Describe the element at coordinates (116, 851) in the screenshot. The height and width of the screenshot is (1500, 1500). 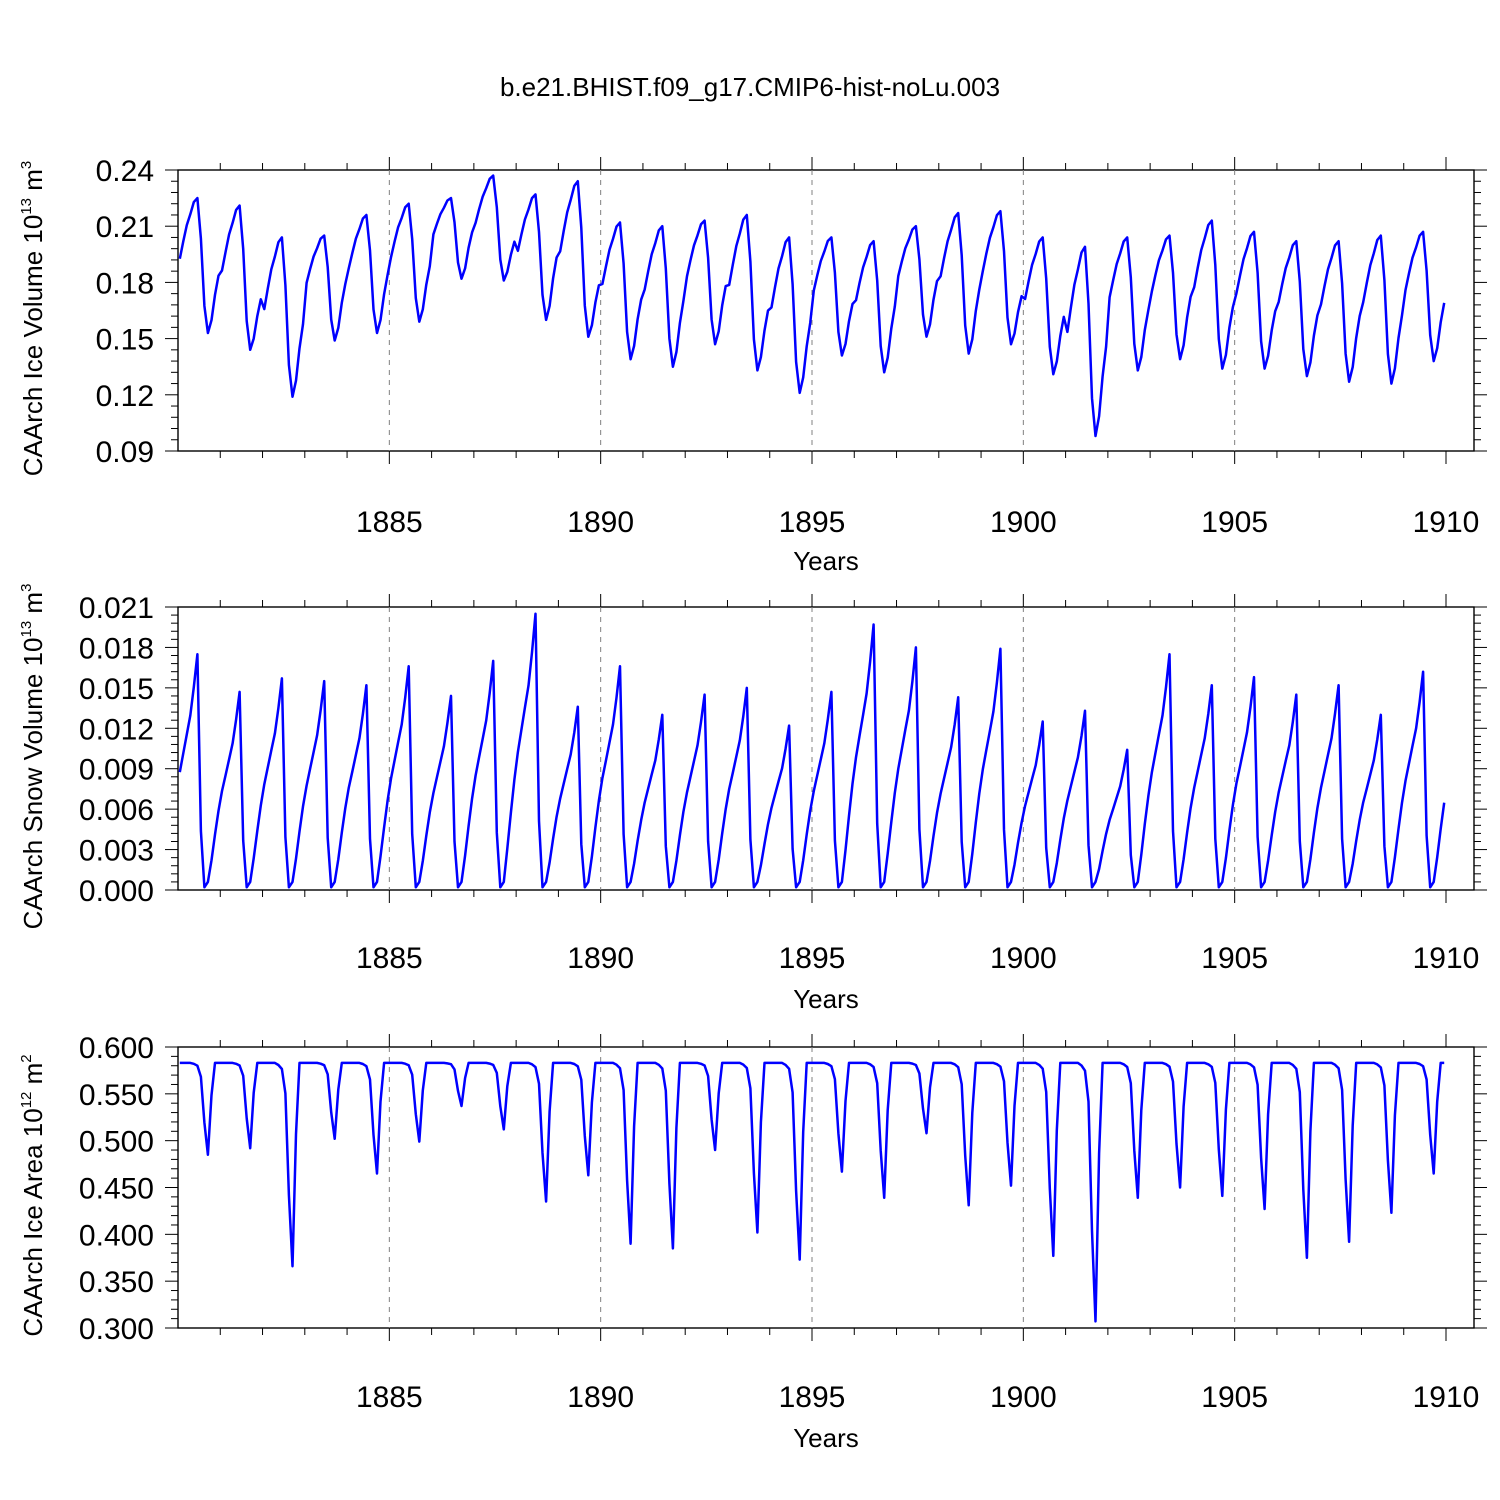
I see `y-tick-label: 0.003` at that location.